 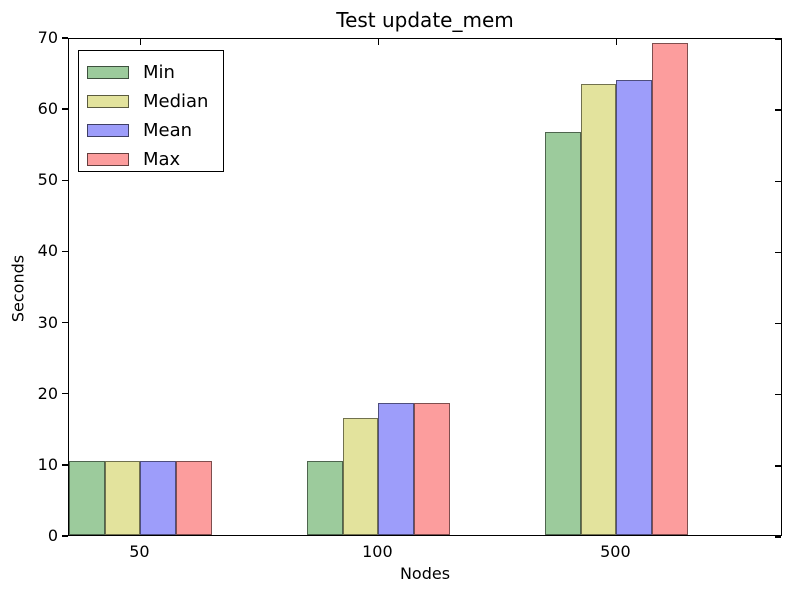 I want to click on x-tick-label: 50, so click(x=139, y=551).